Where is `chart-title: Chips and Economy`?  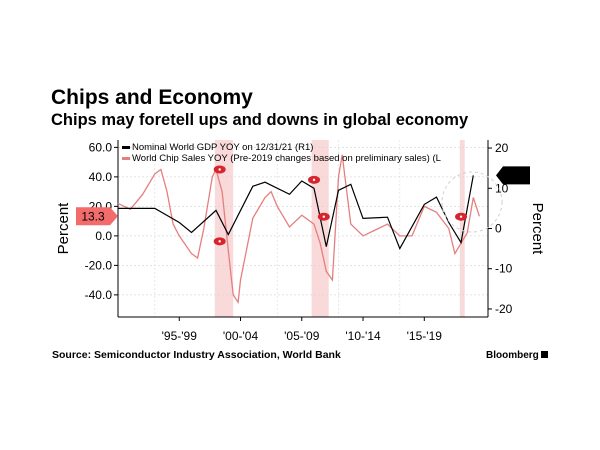
chart-title: Chips and Economy is located at coordinates (152, 97).